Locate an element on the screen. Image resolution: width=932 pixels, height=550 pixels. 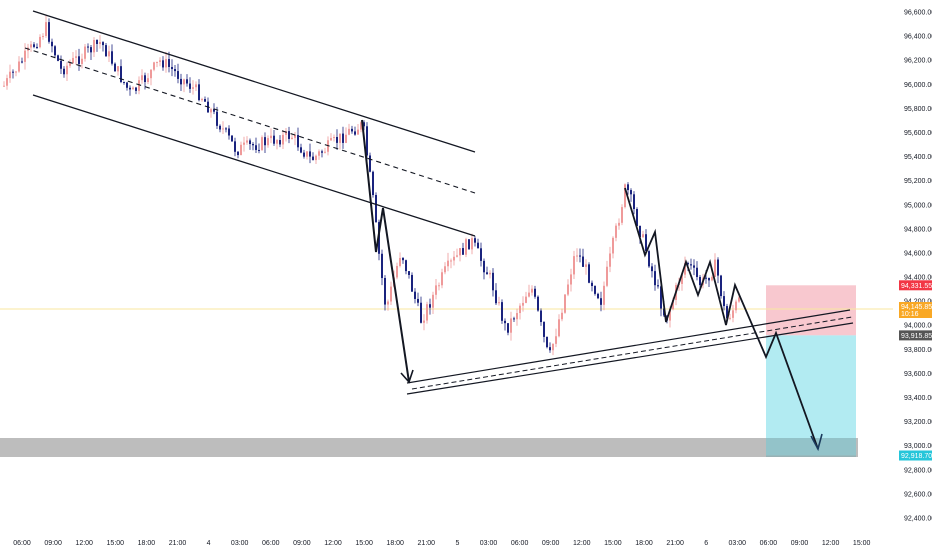
x-tick-label: 09:00 is located at coordinates (302, 543).